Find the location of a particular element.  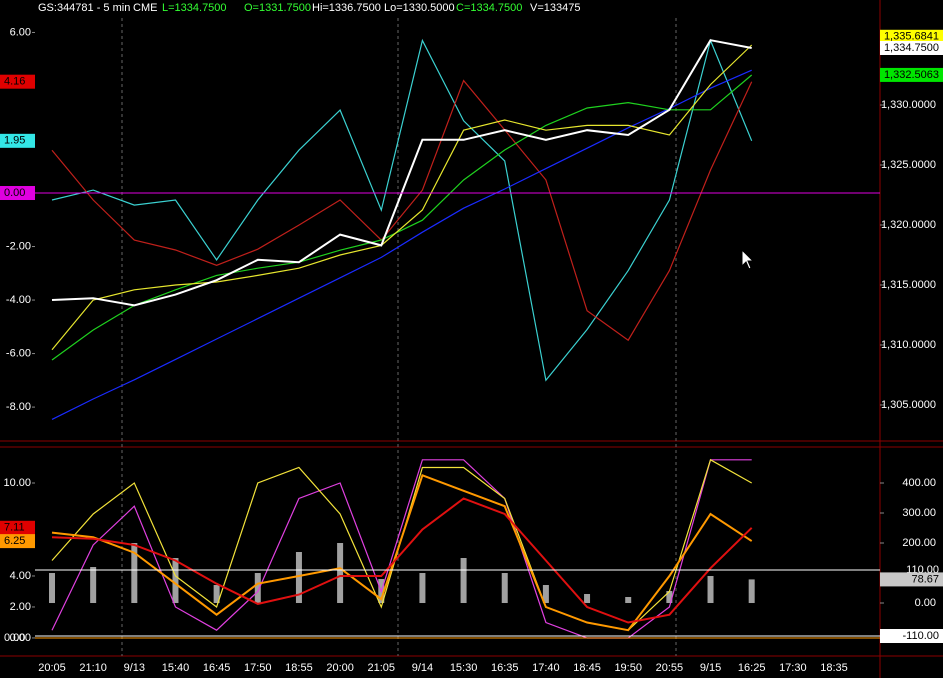

x-tick-label: 9/14 is located at coordinates (422, 668).